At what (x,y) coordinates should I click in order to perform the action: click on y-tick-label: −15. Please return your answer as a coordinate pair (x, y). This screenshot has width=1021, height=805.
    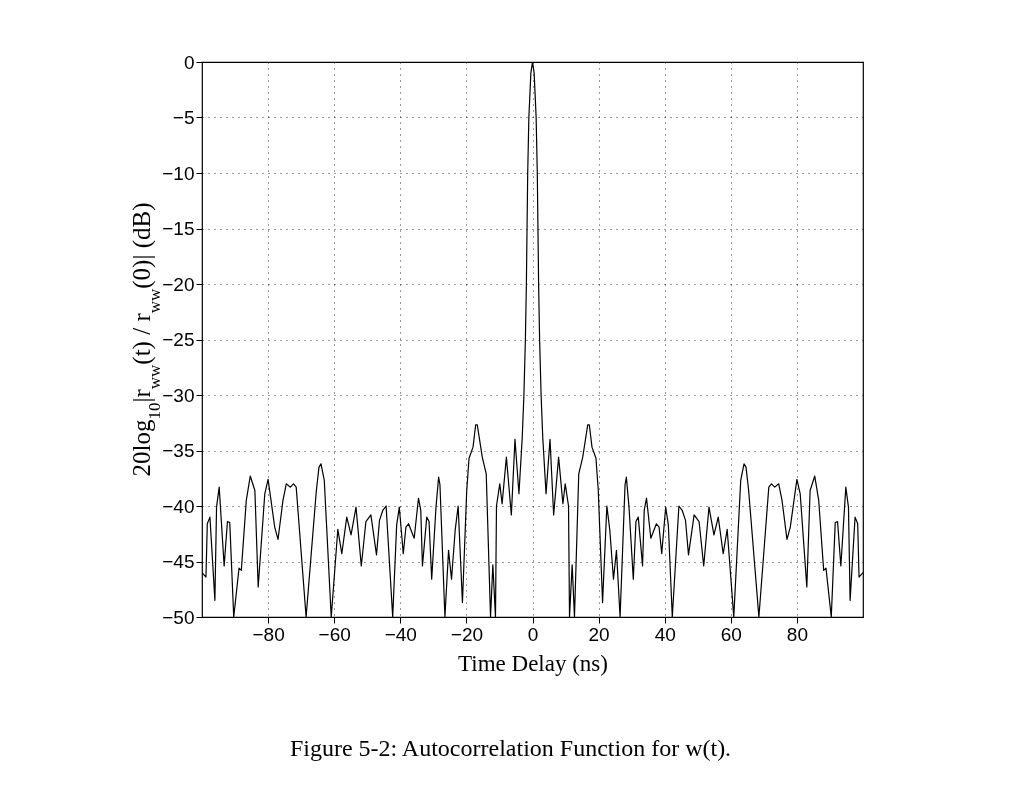
    Looking at the image, I should click on (178, 228).